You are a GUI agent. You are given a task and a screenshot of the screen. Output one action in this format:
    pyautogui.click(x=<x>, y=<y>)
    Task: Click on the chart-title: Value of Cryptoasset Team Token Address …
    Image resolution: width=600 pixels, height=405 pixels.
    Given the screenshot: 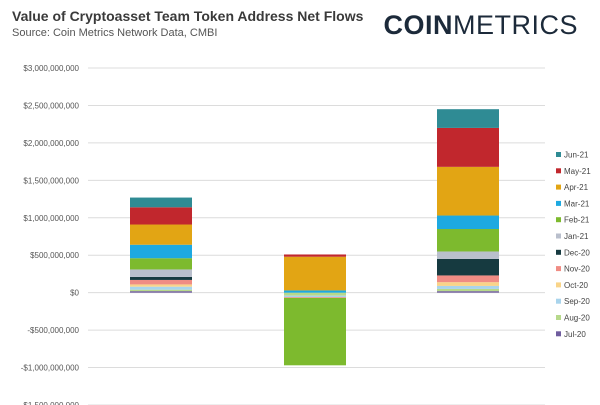 What is the action you would take?
    pyautogui.click(x=188, y=16)
    